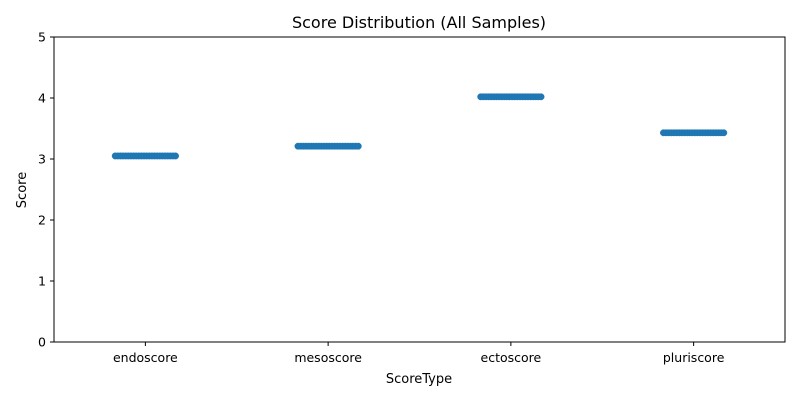 This screenshot has height=400, width=800. I want to click on plot-area, so click(419, 126).